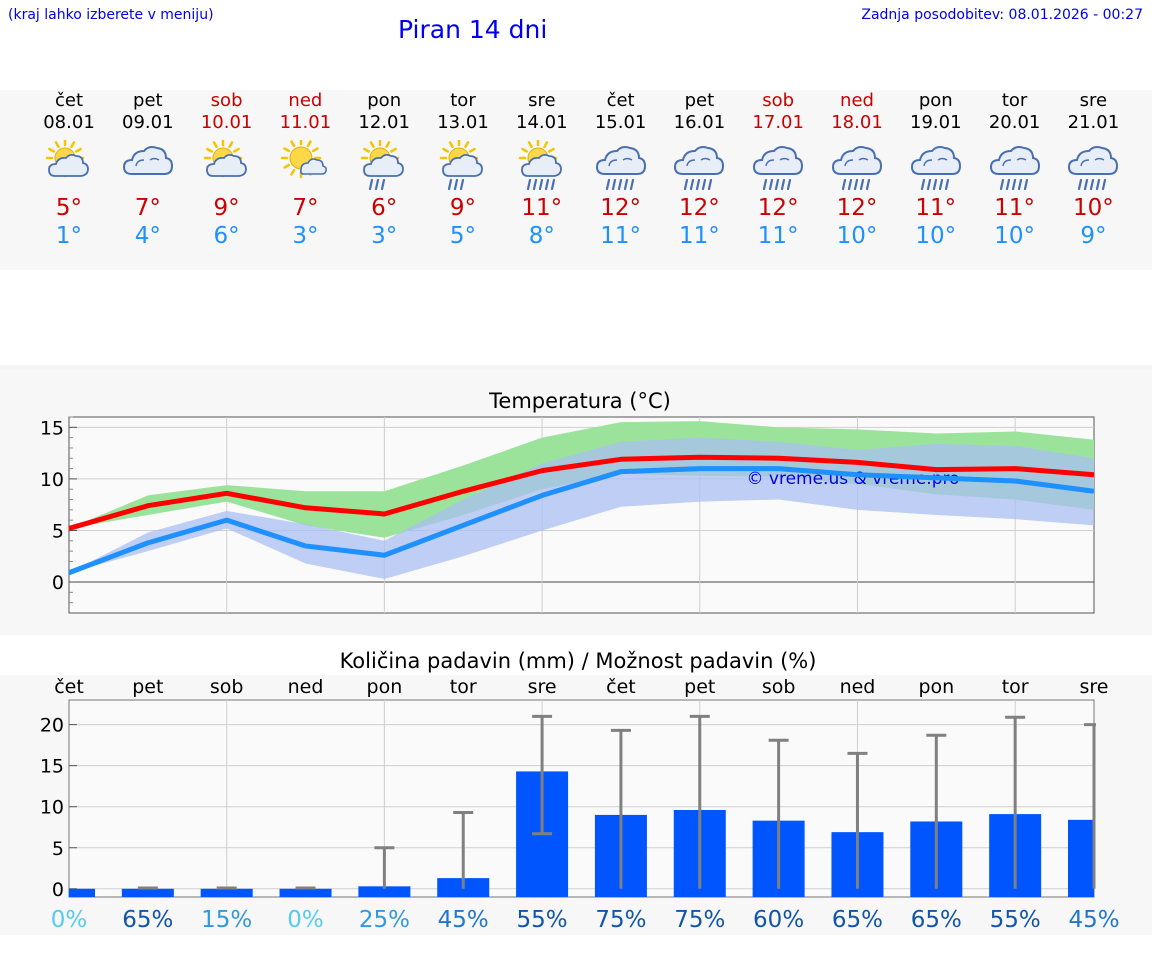 The height and width of the screenshot is (975, 1152). I want to click on day-forecast: čet 08.01 5° 1°, so click(69, 170).